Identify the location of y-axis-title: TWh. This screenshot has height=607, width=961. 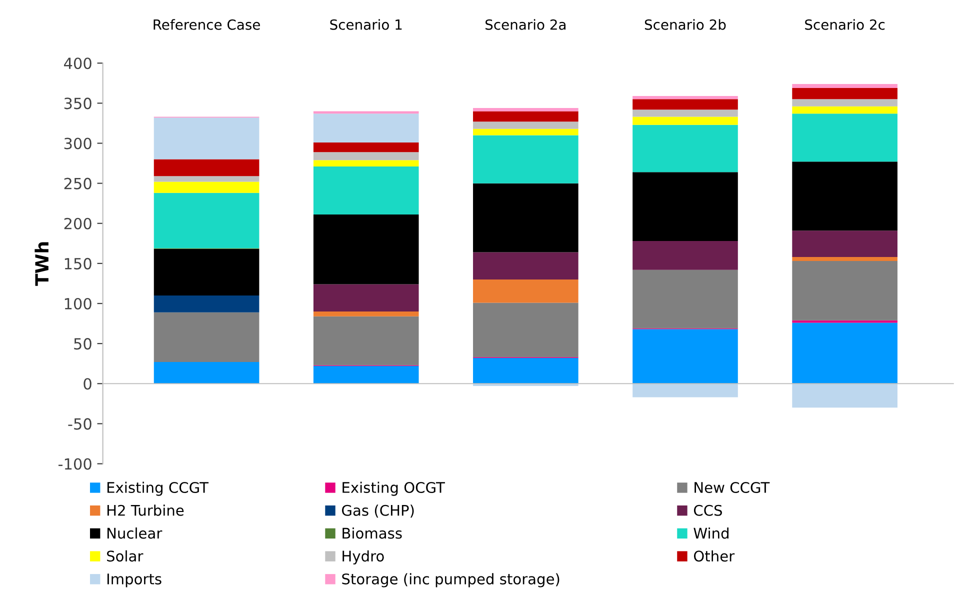
(41, 264).